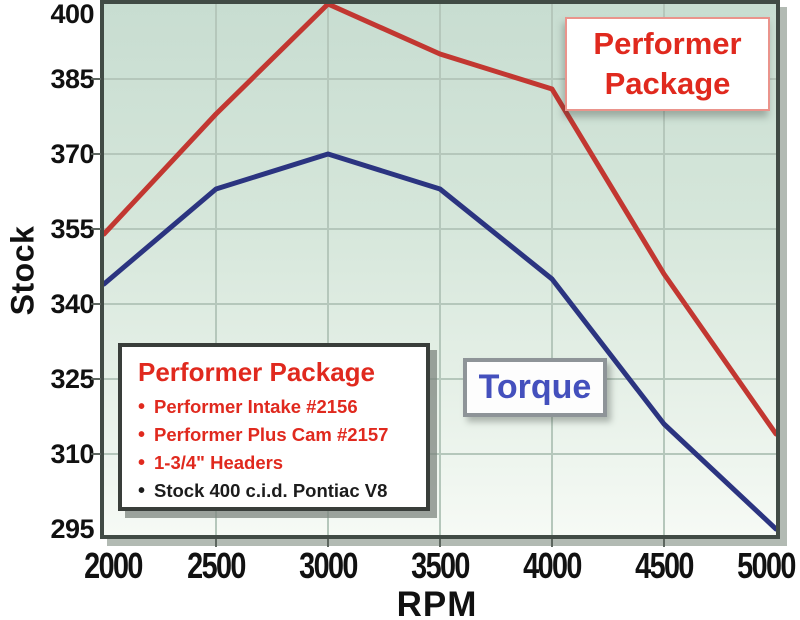 The height and width of the screenshot is (620, 800). Describe the element at coordinates (271, 434) in the screenshot. I see `legend-item-text: Performer Plus Cam #2157` at that location.